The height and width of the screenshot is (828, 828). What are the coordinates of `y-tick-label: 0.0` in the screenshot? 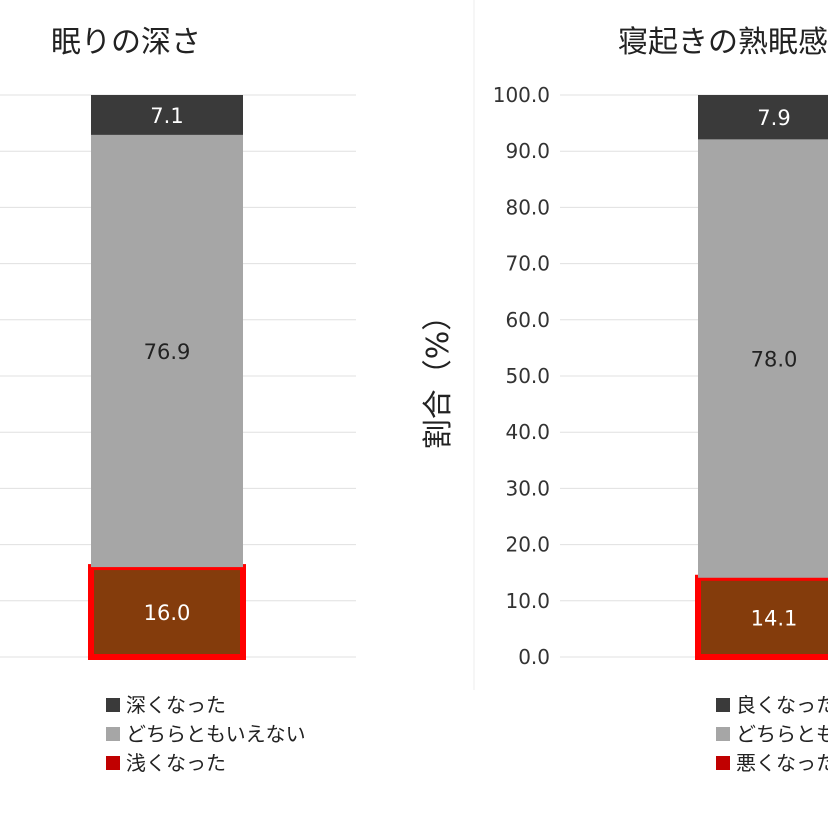 It's located at (534, 657).